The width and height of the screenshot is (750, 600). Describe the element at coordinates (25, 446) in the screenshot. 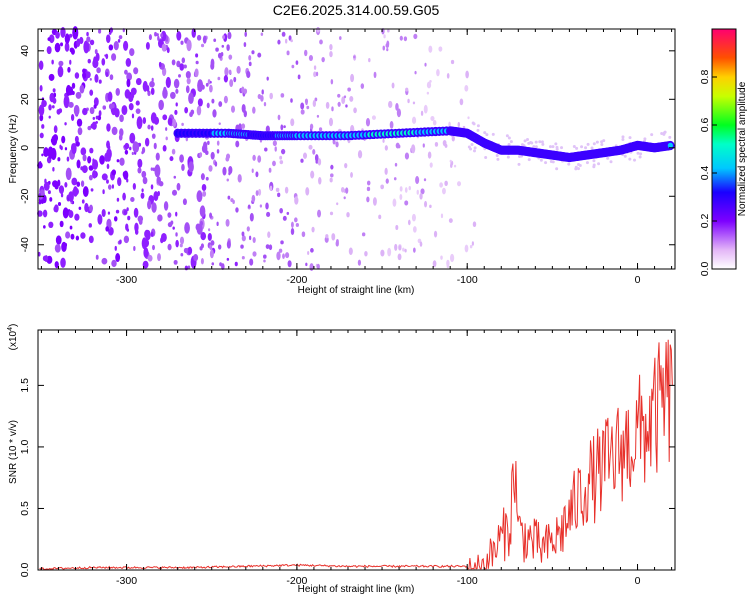

I see `snr-y-tick-label: 1.0` at that location.